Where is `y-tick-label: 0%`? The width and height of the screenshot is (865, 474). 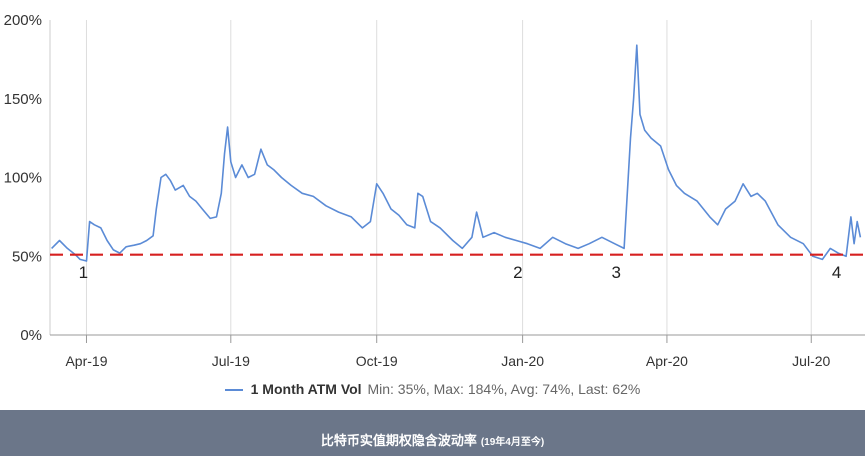 y-tick-label: 0% is located at coordinates (31, 335).